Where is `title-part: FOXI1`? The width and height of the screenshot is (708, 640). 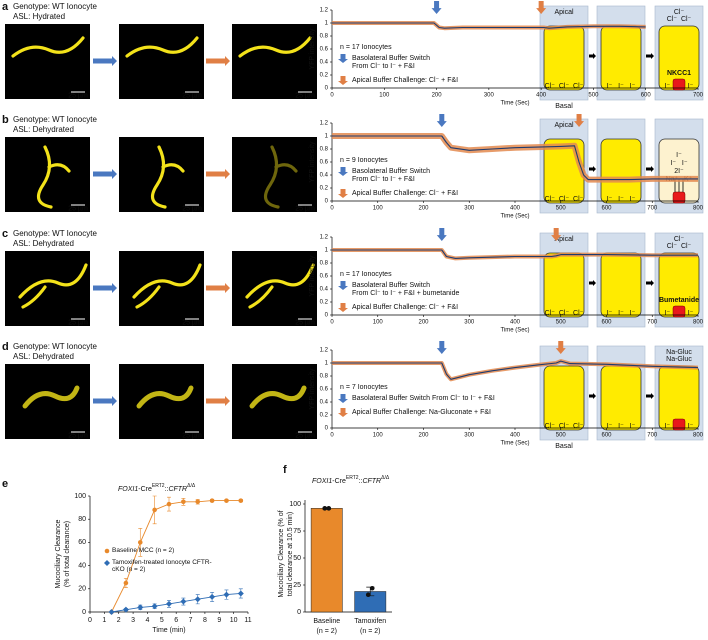
title-part: FOXI1 is located at coordinates (128, 489).